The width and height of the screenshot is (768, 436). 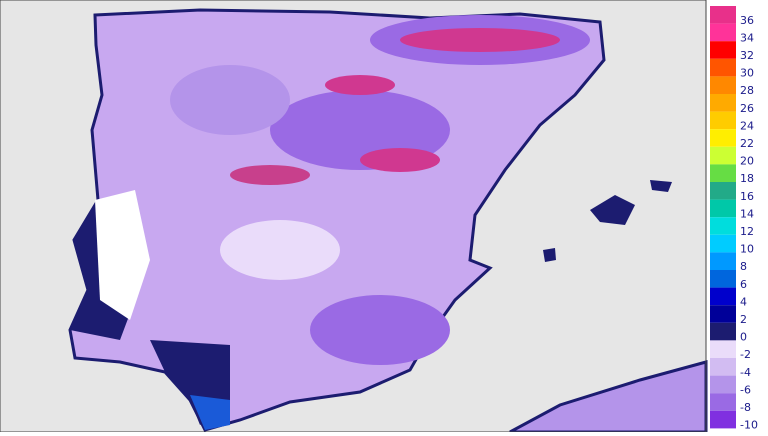 I want to click on legend-label: 20, so click(x=747, y=161).